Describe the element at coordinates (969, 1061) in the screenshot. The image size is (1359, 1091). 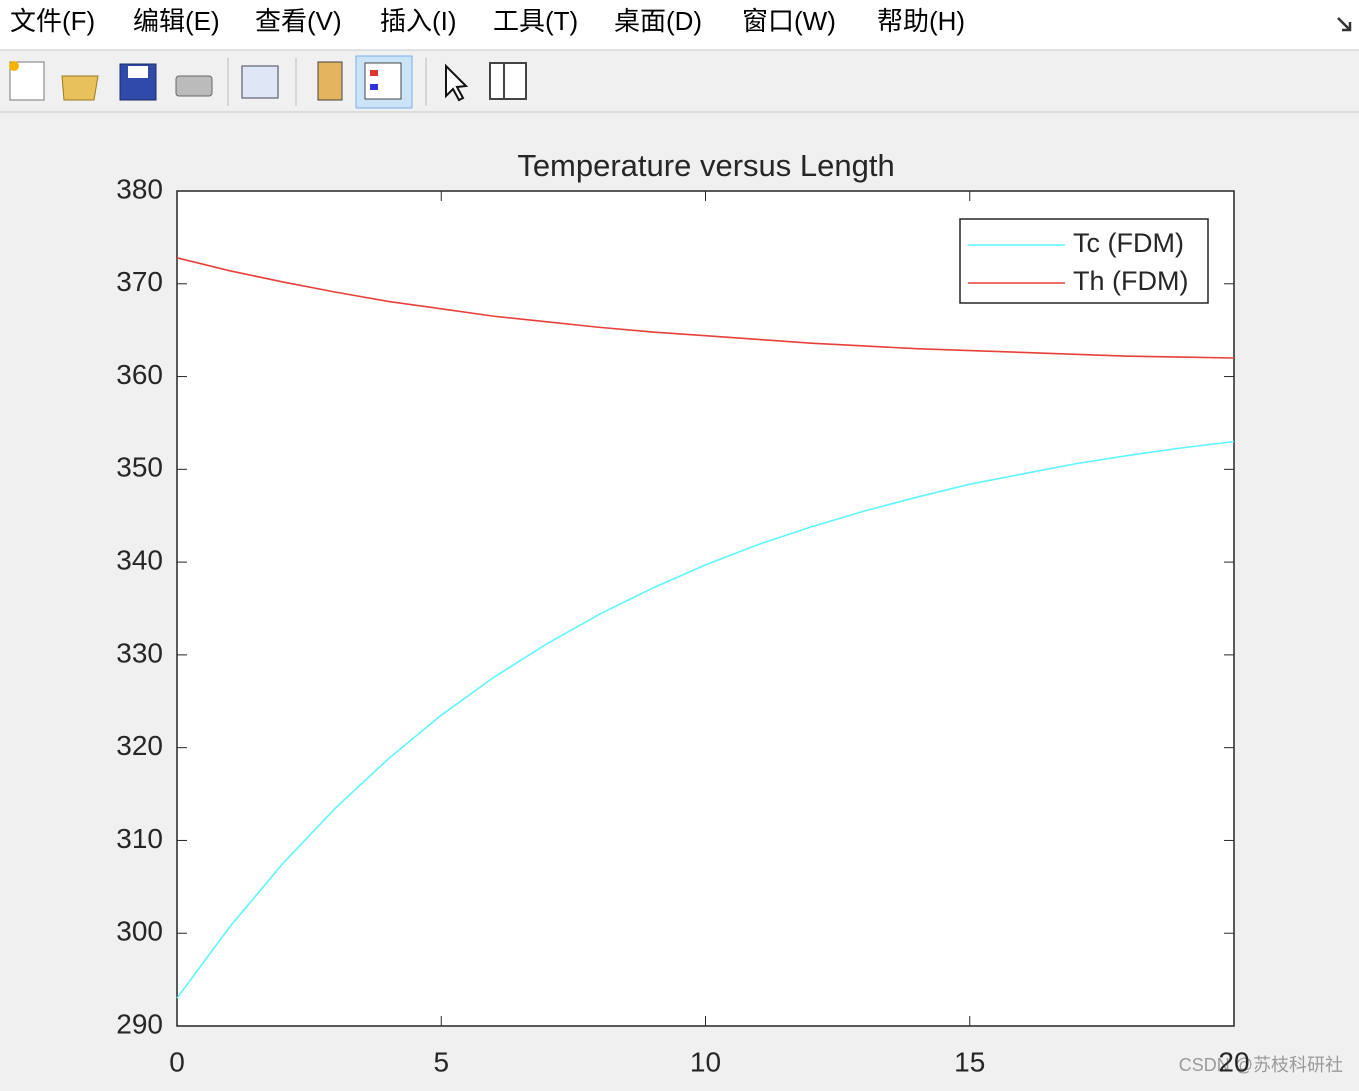
I see `x-tick-label: 15` at that location.